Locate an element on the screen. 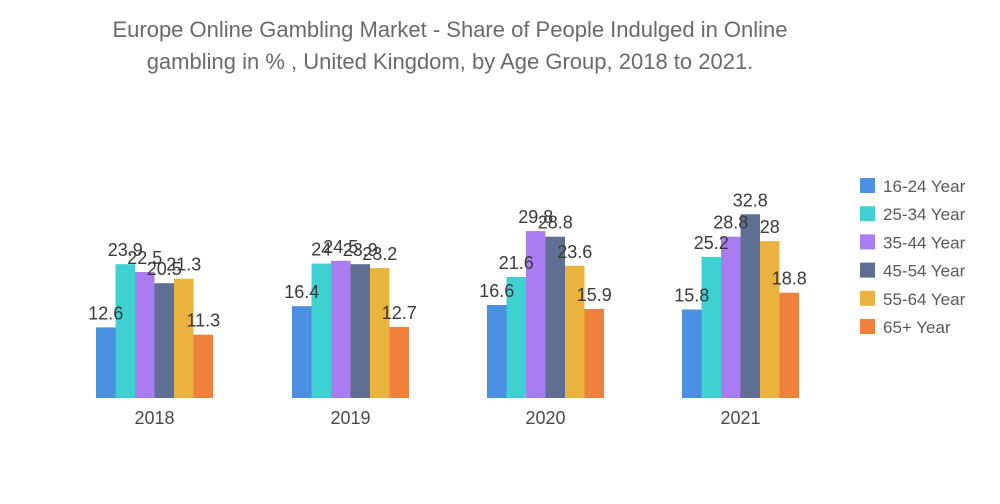 The height and width of the screenshot is (504, 1000). data-label-2021-4: 28 is located at coordinates (770, 227).